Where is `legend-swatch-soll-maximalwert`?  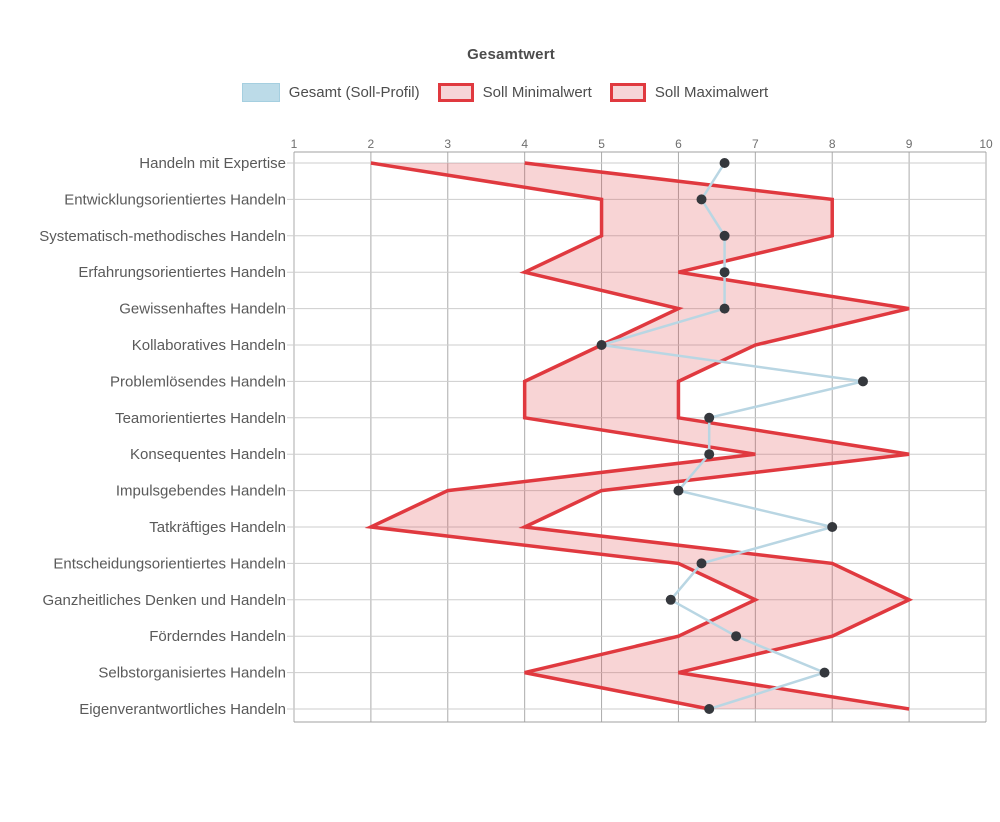
legend-swatch-soll-maximalwert is located at coordinates (627, 92).